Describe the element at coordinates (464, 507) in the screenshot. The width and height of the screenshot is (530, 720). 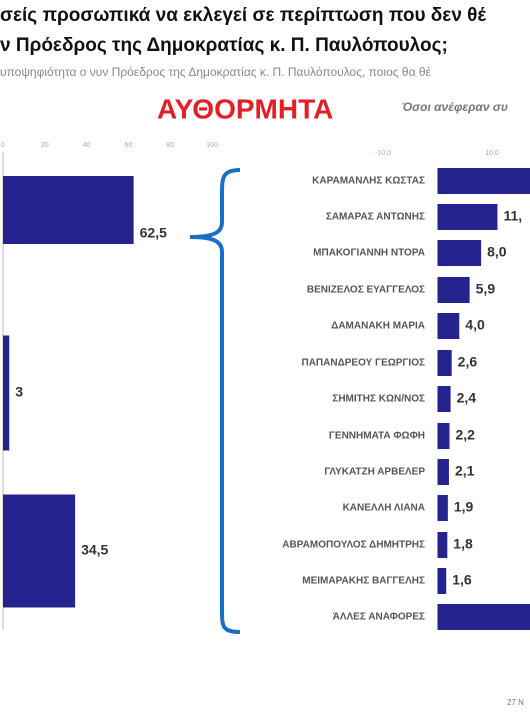
I see `value-label: 1,9` at that location.